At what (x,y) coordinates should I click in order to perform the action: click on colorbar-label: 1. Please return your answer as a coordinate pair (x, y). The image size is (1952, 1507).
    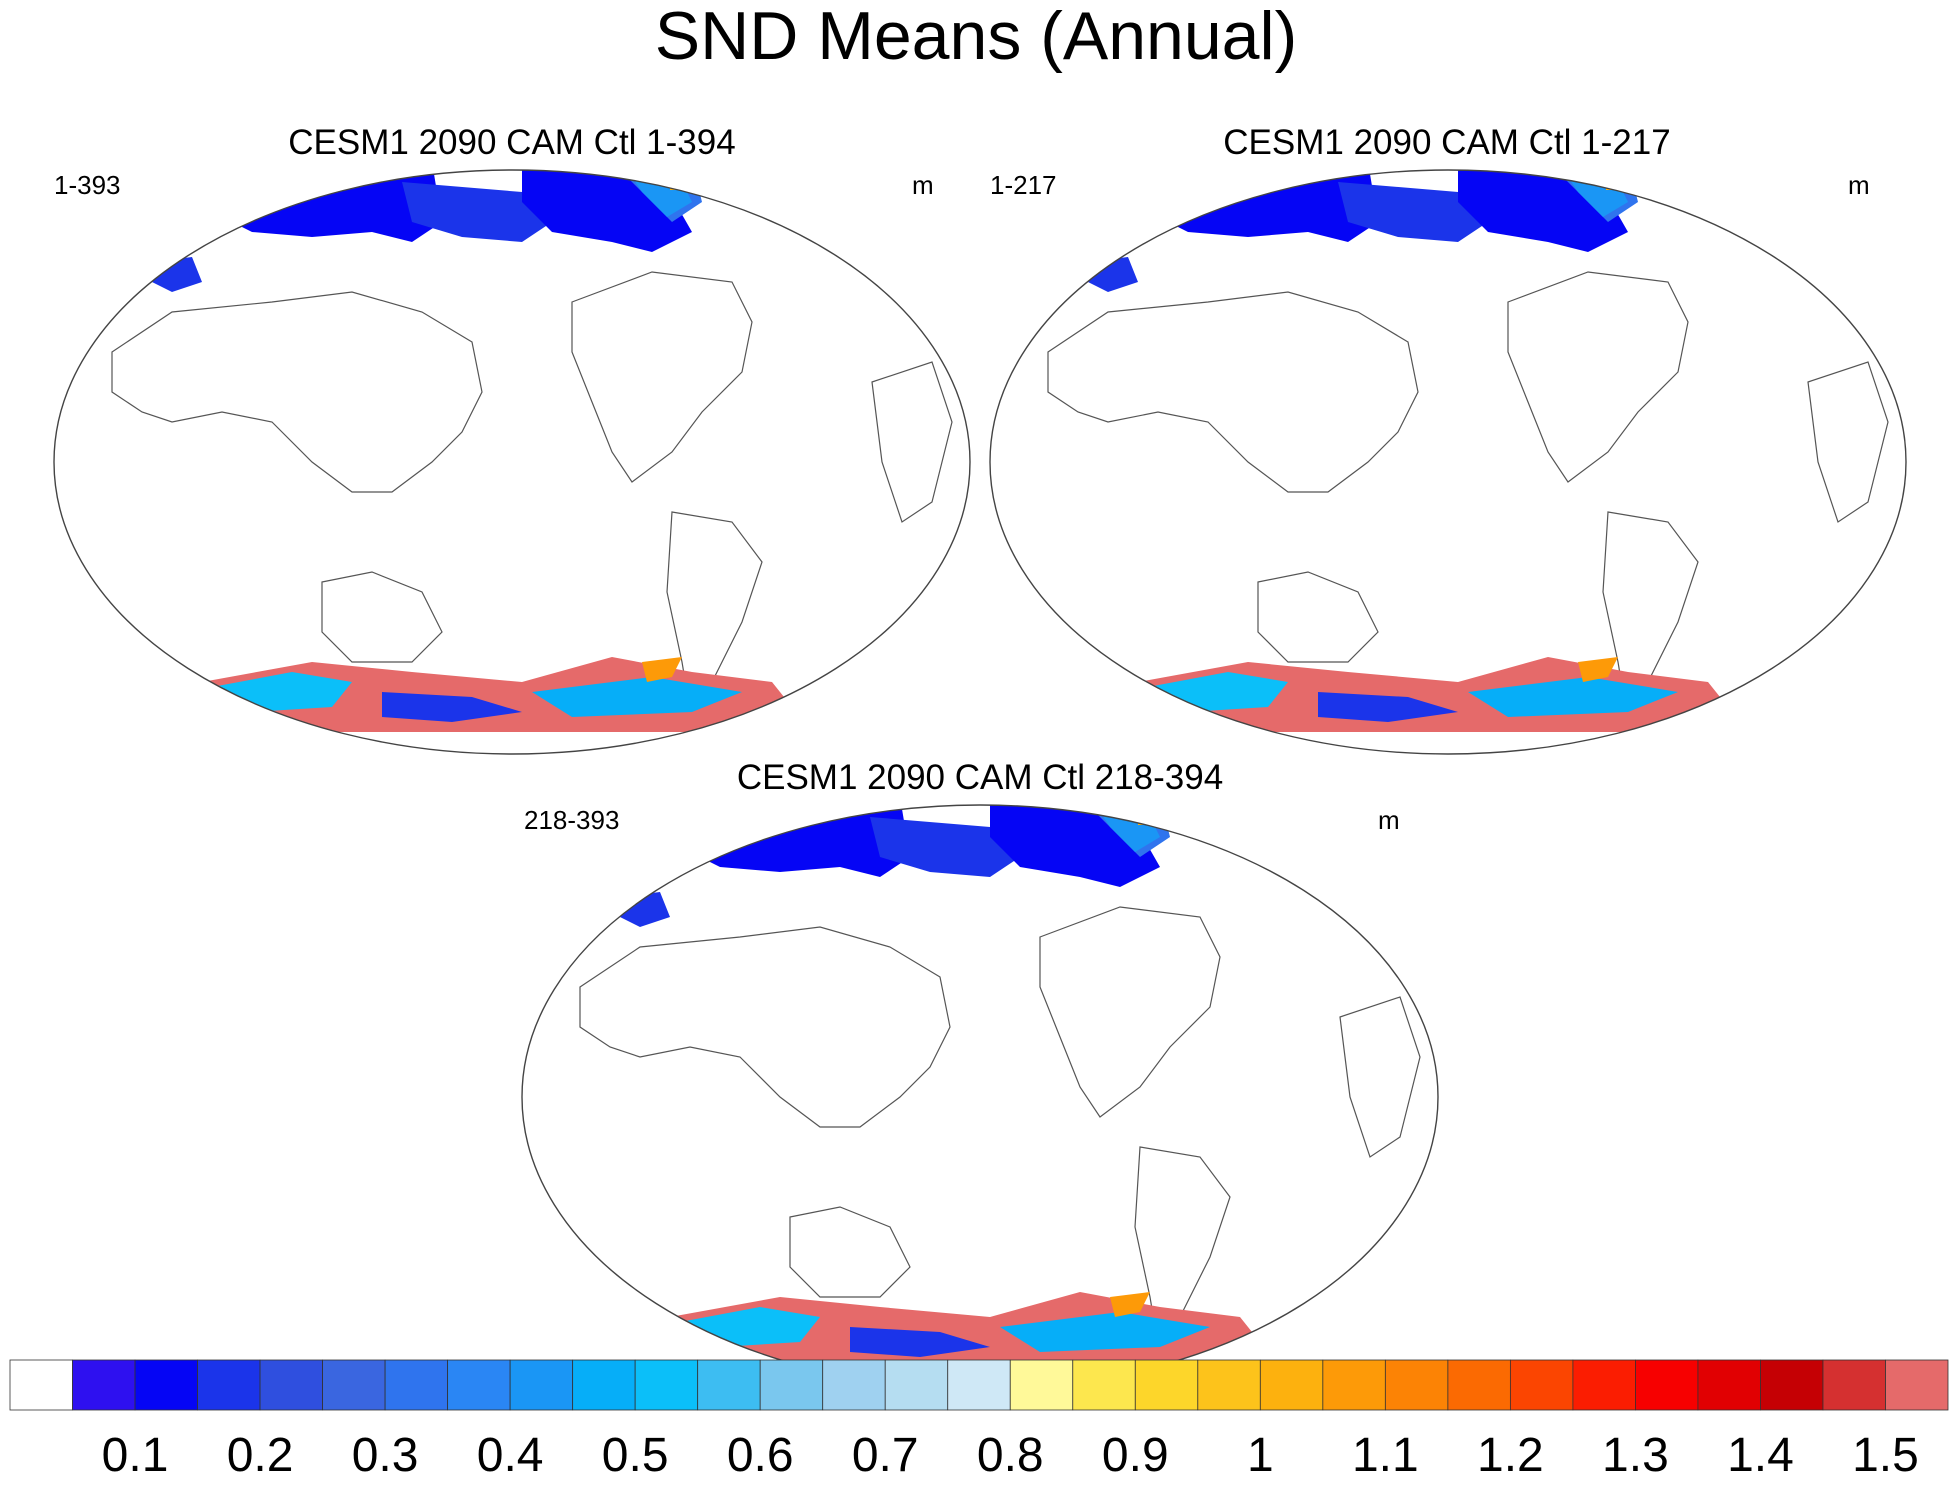
    Looking at the image, I should click on (1260, 1455).